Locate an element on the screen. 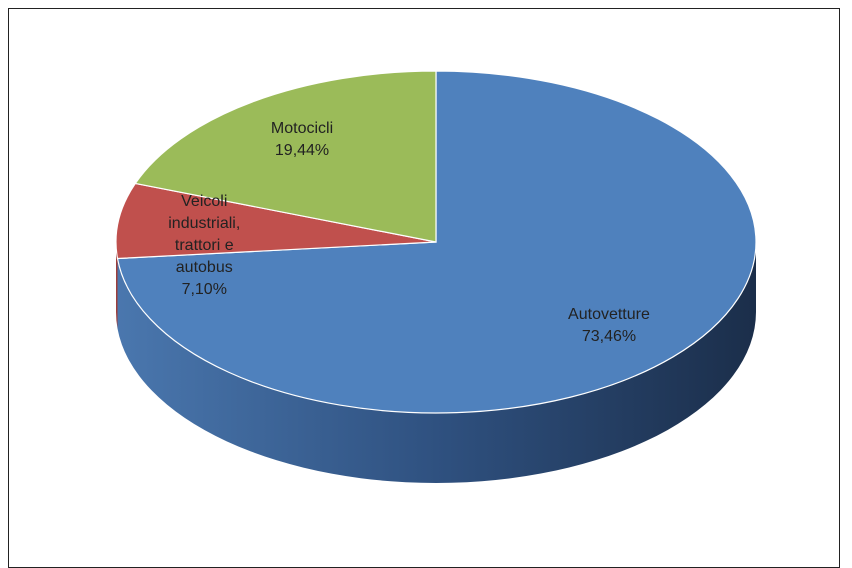  category-label: Veicoli industriali, trattori e autobus is located at coordinates (204, 235).